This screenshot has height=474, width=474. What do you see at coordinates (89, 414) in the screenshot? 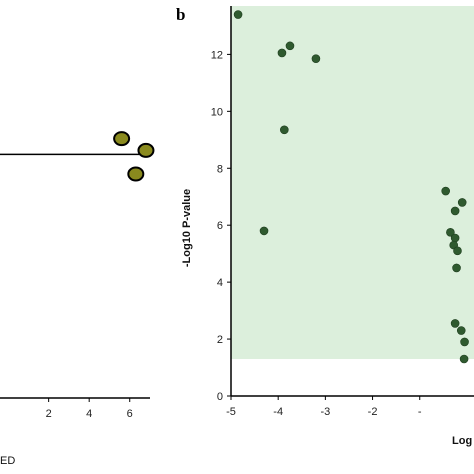
I see `panel-a-x-tick-label: 4` at bounding box center [89, 414].